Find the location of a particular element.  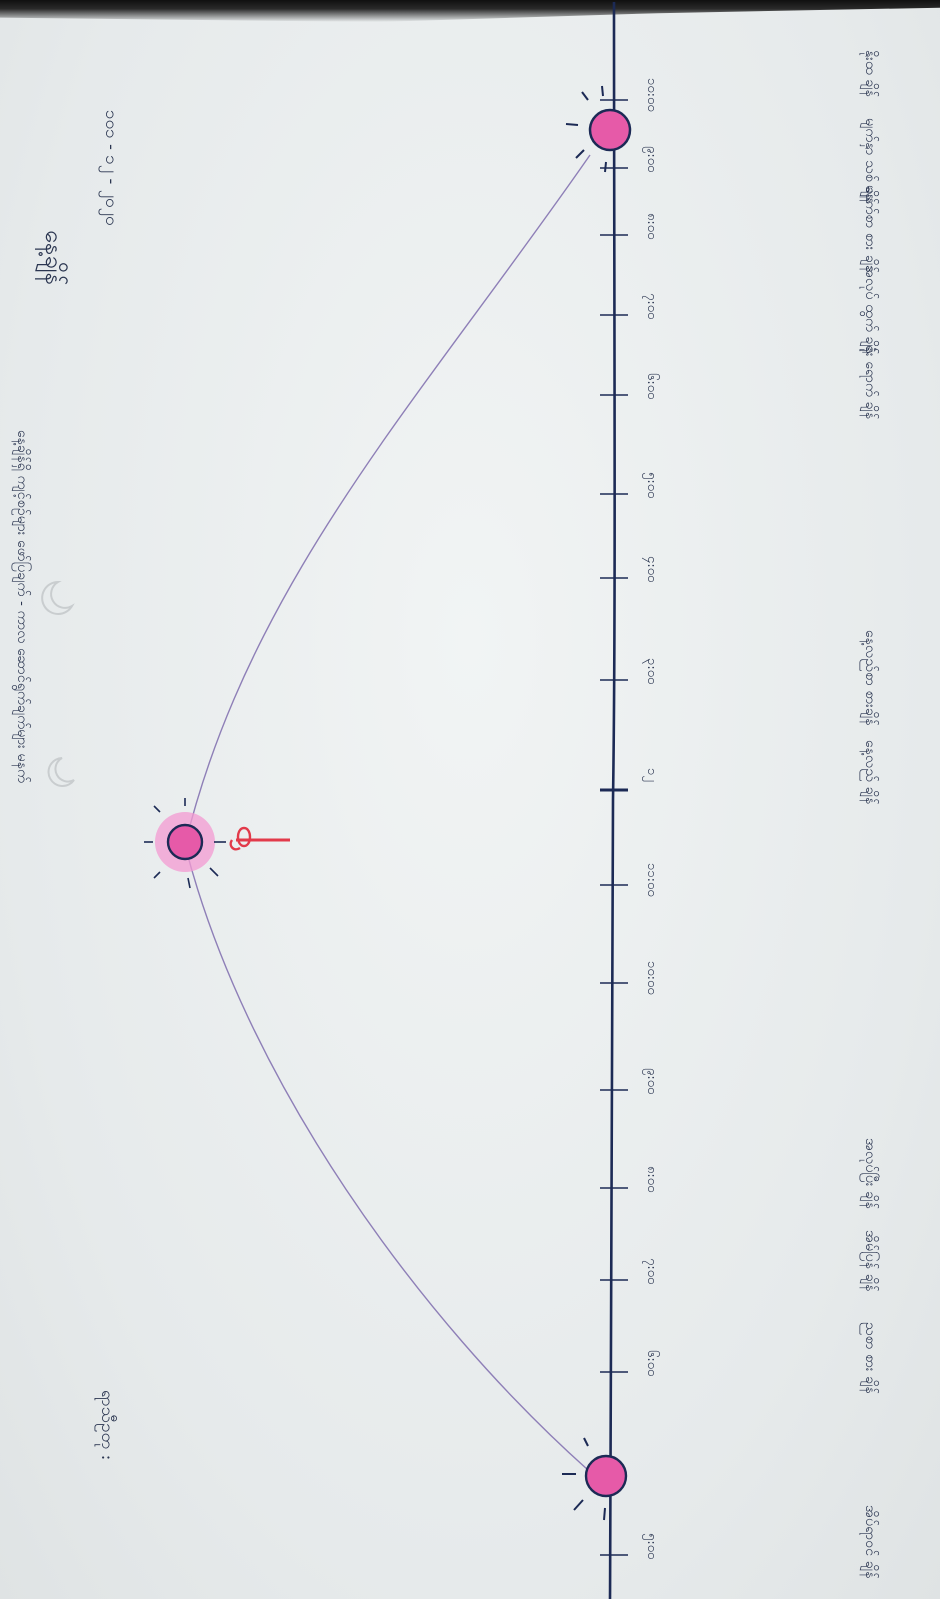

event-label: မနက်စာ စား ချိန် is located at coordinates (870, 229).